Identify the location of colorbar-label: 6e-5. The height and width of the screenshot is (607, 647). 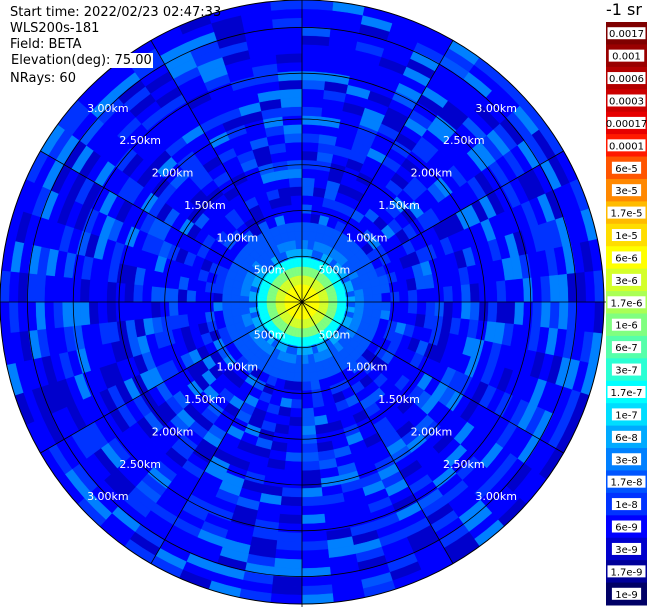
(626, 169).